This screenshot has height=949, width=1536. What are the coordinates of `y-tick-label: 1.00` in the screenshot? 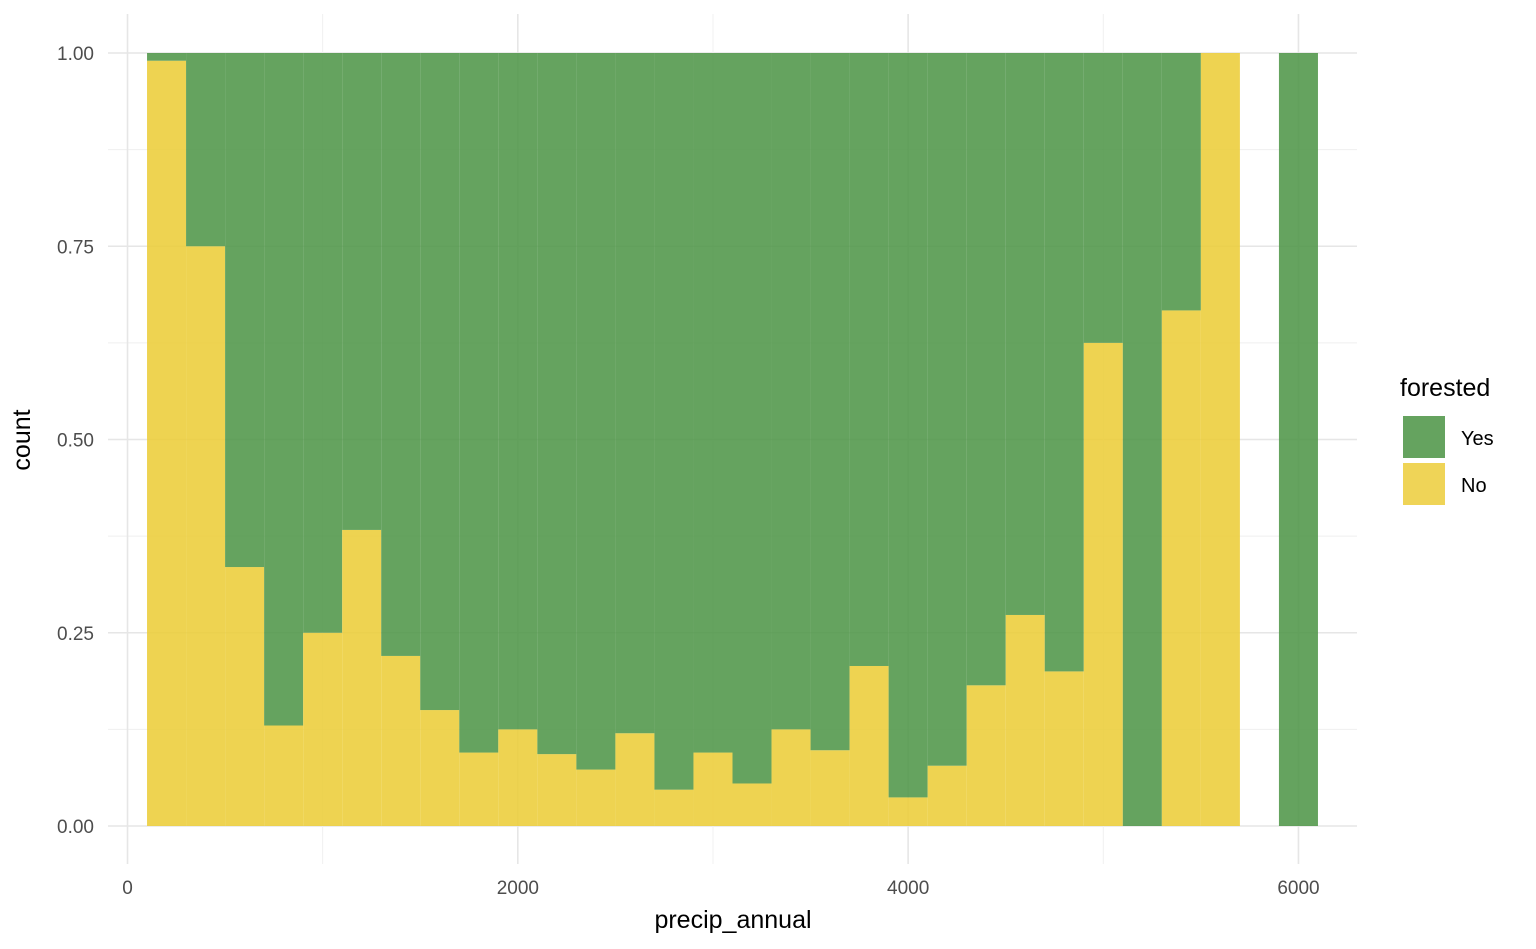 It's located at (75, 54).